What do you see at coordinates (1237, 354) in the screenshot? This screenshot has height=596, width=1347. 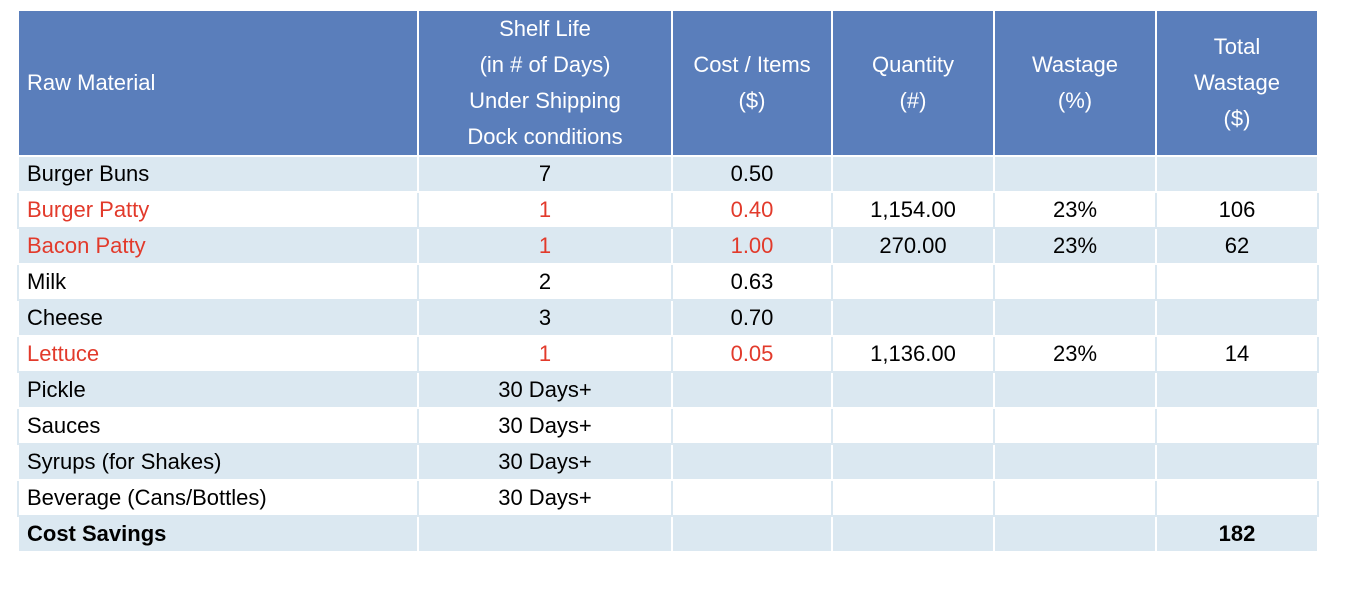 I see `cell-total: 14` at bounding box center [1237, 354].